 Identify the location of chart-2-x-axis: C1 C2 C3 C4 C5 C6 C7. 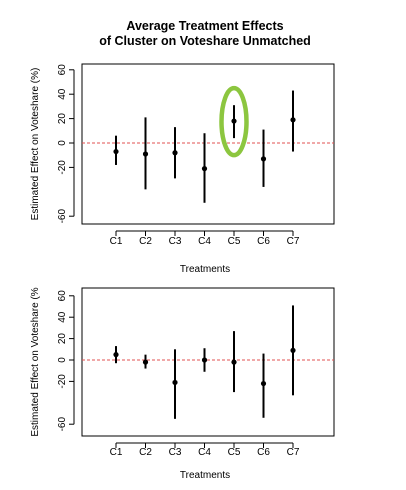
(205, 450).